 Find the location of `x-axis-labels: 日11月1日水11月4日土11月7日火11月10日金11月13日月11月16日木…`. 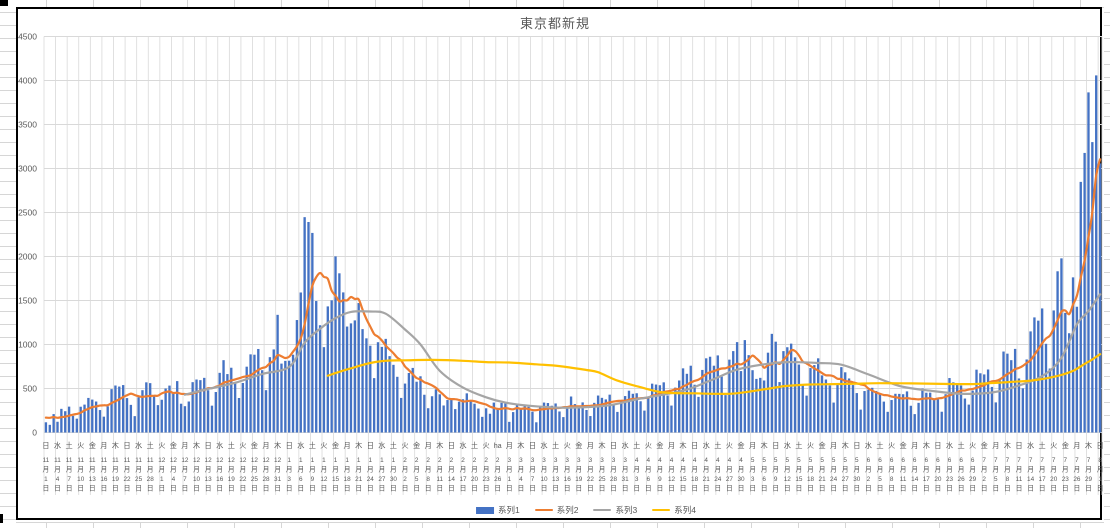

x-axis-labels: 日11月1日水11月4日土11月7日火11月10日金11月13日月11月16日木… is located at coordinates (572, 467).